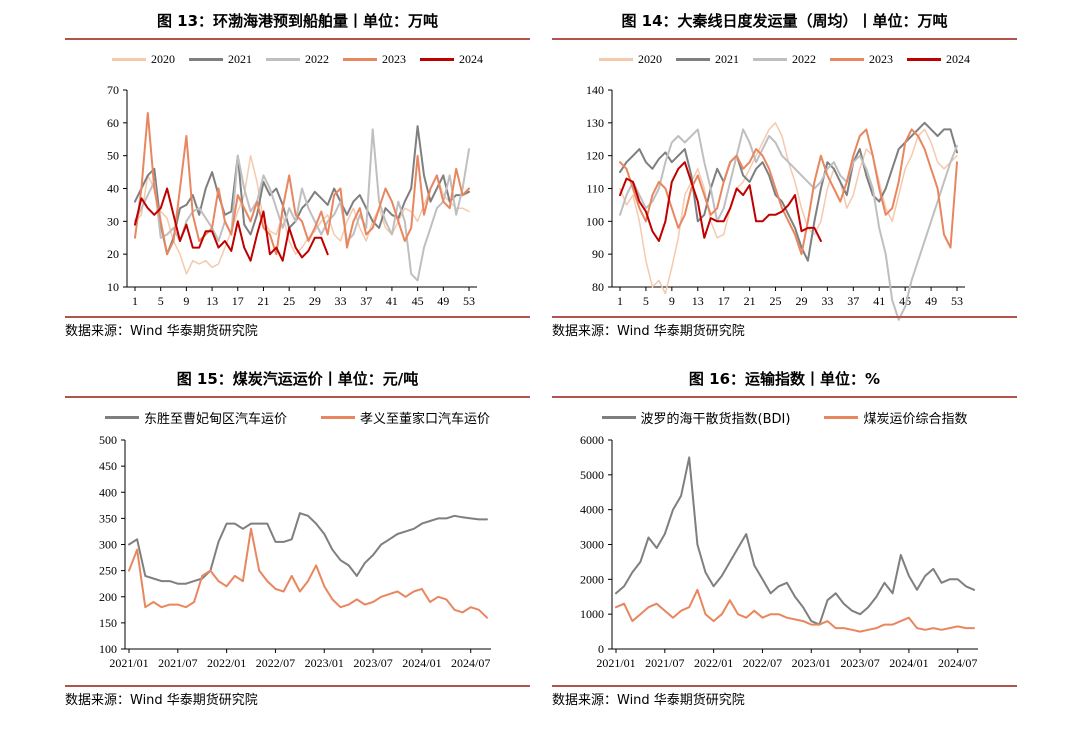 The height and width of the screenshot is (741, 1080). Describe the element at coordinates (317, 59) in the screenshot. I see `legend-label: 2022` at that location.